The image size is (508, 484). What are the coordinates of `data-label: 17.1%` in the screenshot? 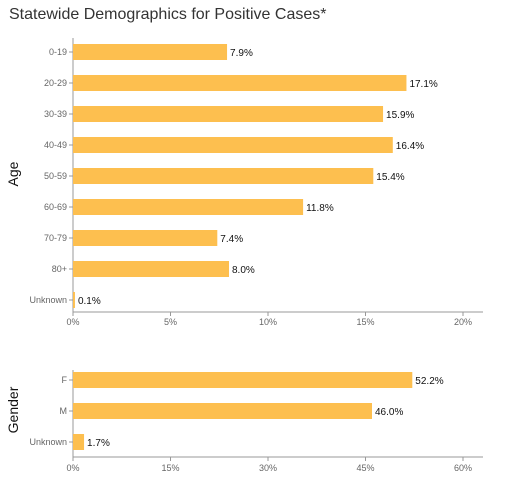 It's located at (423, 84).